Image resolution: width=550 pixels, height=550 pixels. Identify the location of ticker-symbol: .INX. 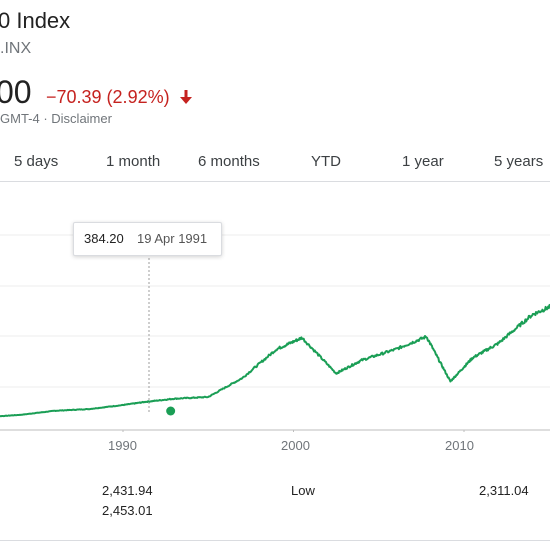
(16, 48).